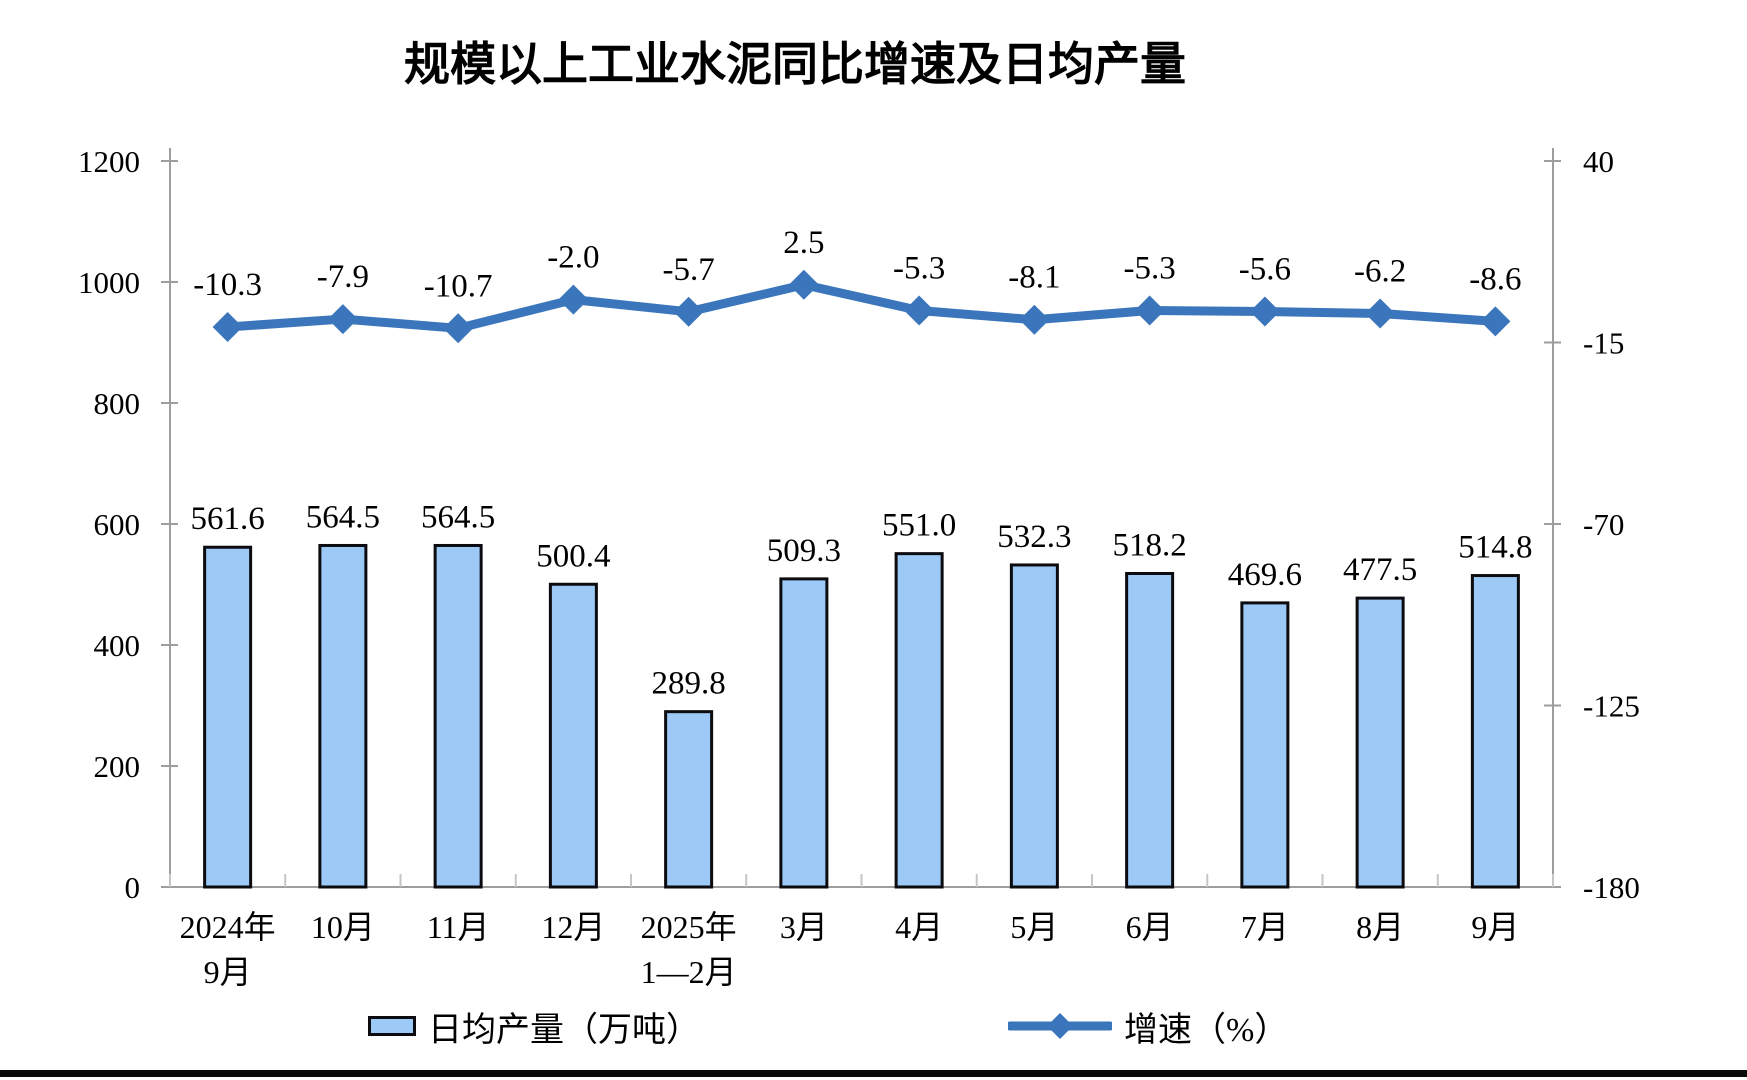 The image size is (1747, 1080). What do you see at coordinates (861, 306) in the screenshot?
I see `growth-line` at bounding box center [861, 306].